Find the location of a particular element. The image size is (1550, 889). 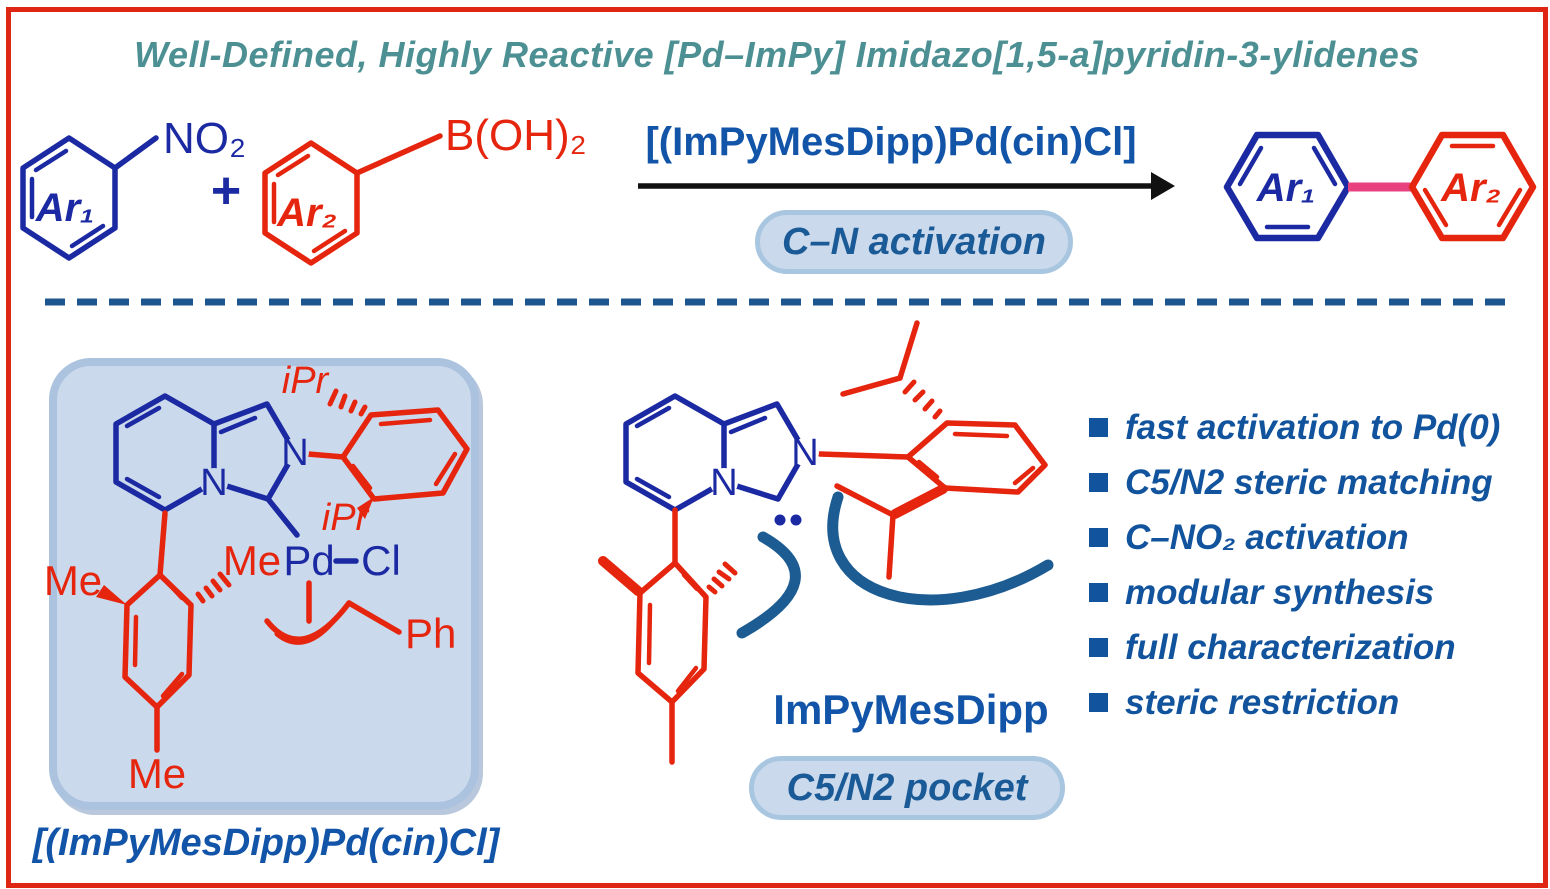

feature-item: C–NO₂ activation is located at coordinates (1319, 537).